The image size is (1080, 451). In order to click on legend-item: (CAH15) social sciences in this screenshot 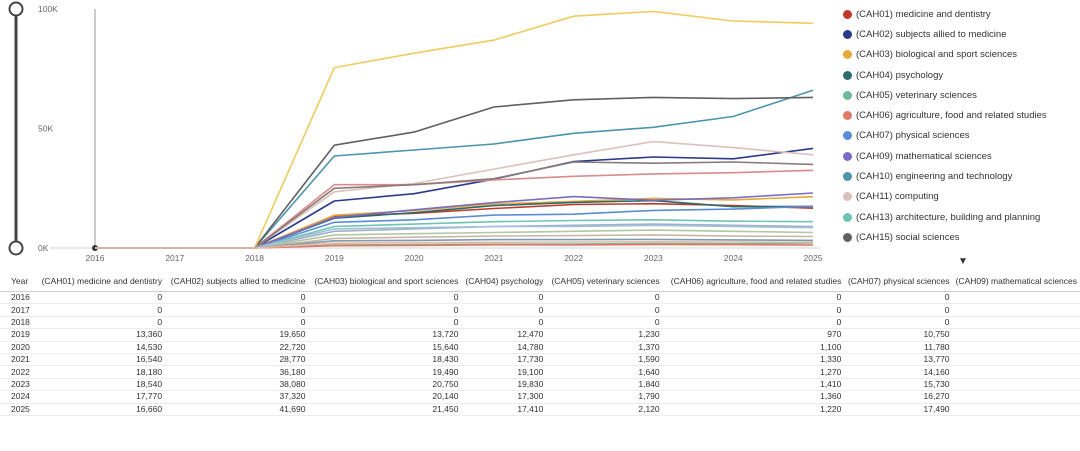, I will do `click(960, 237)`.